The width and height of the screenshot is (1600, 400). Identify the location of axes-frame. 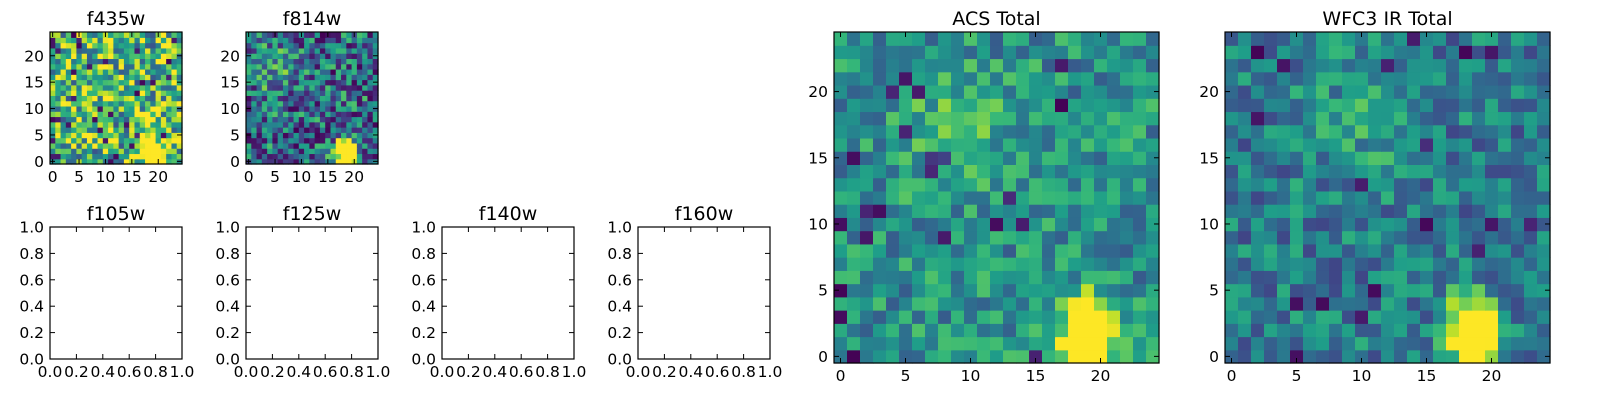
(312, 293).